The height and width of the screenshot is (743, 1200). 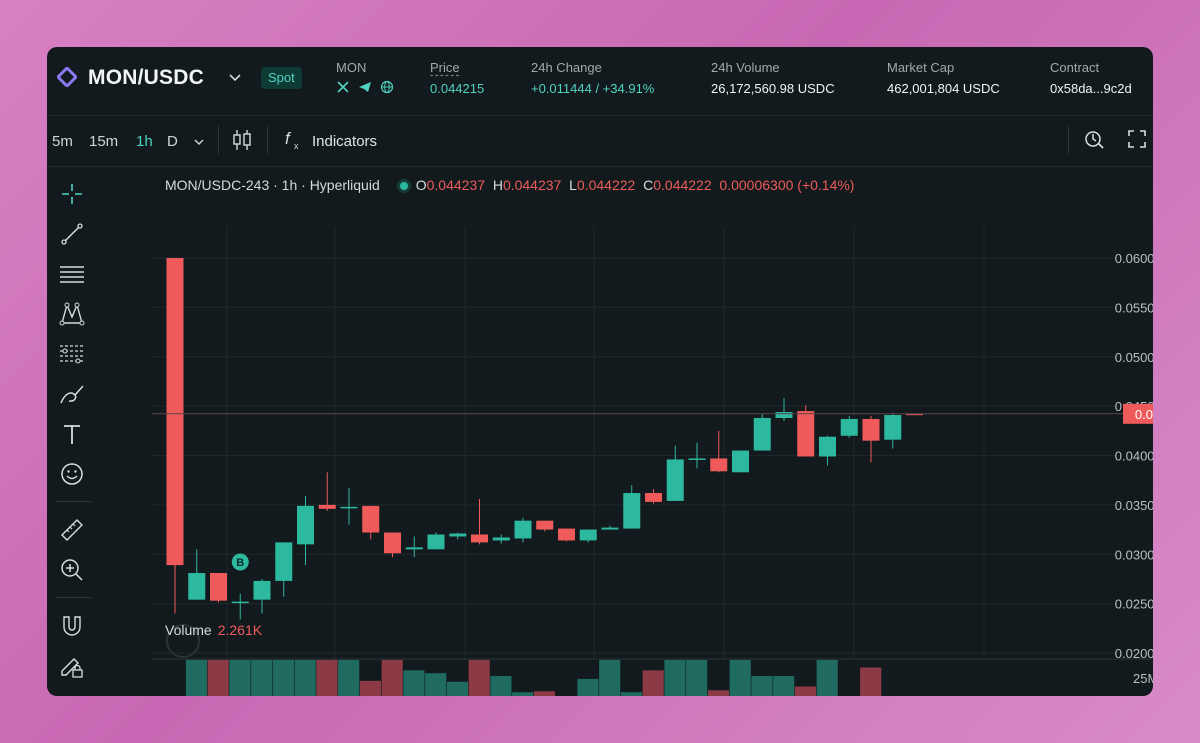 I want to click on open-value: 0.044237, so click(x=456, y=185).